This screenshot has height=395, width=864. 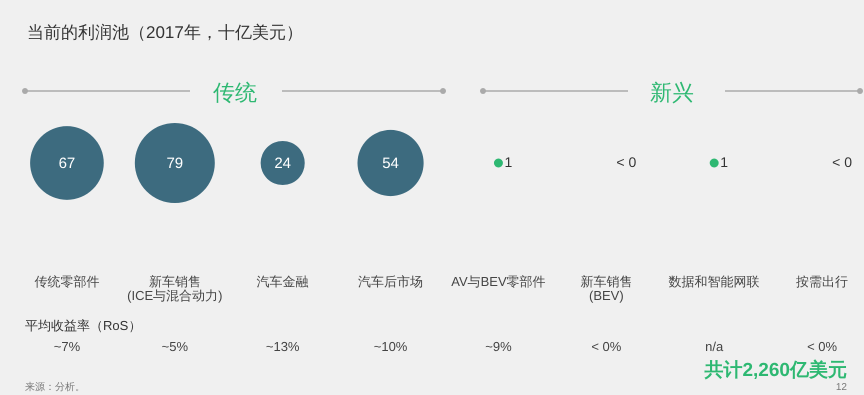 I want to click on data-label: 67, so click(x=67, y=163).